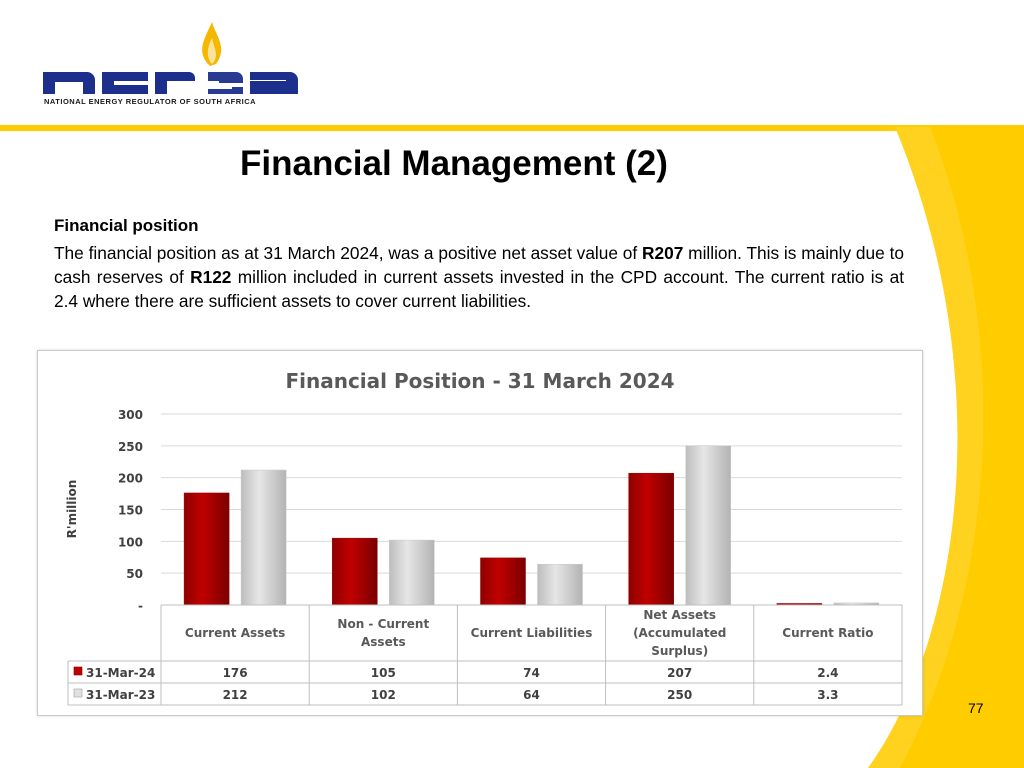 Image resolution: width=1024 pixels, height=768 pixels. What do you see at coordinates (235, 695) in the screenshot?
I see `data-label: 212` at bounding box center [235, 695].